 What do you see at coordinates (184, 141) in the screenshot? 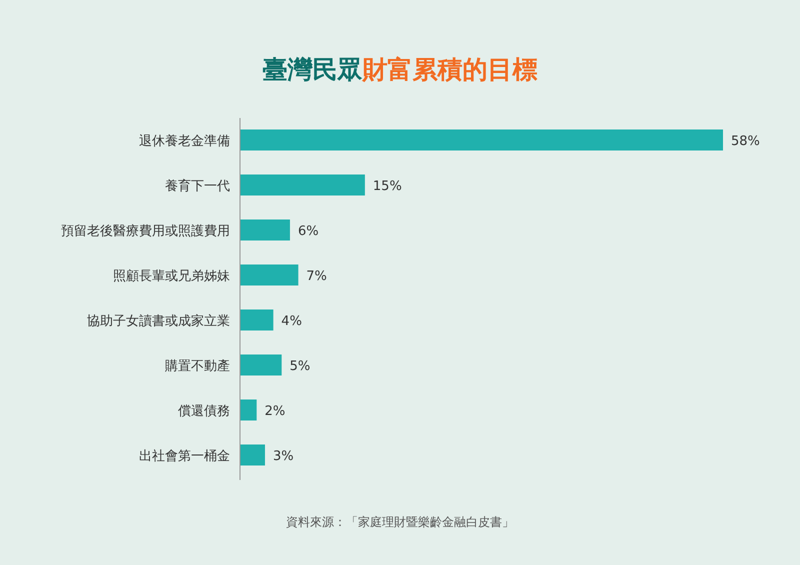
I see `y-tick-label: 退休養老金準備` at bounding box center [184, 141].